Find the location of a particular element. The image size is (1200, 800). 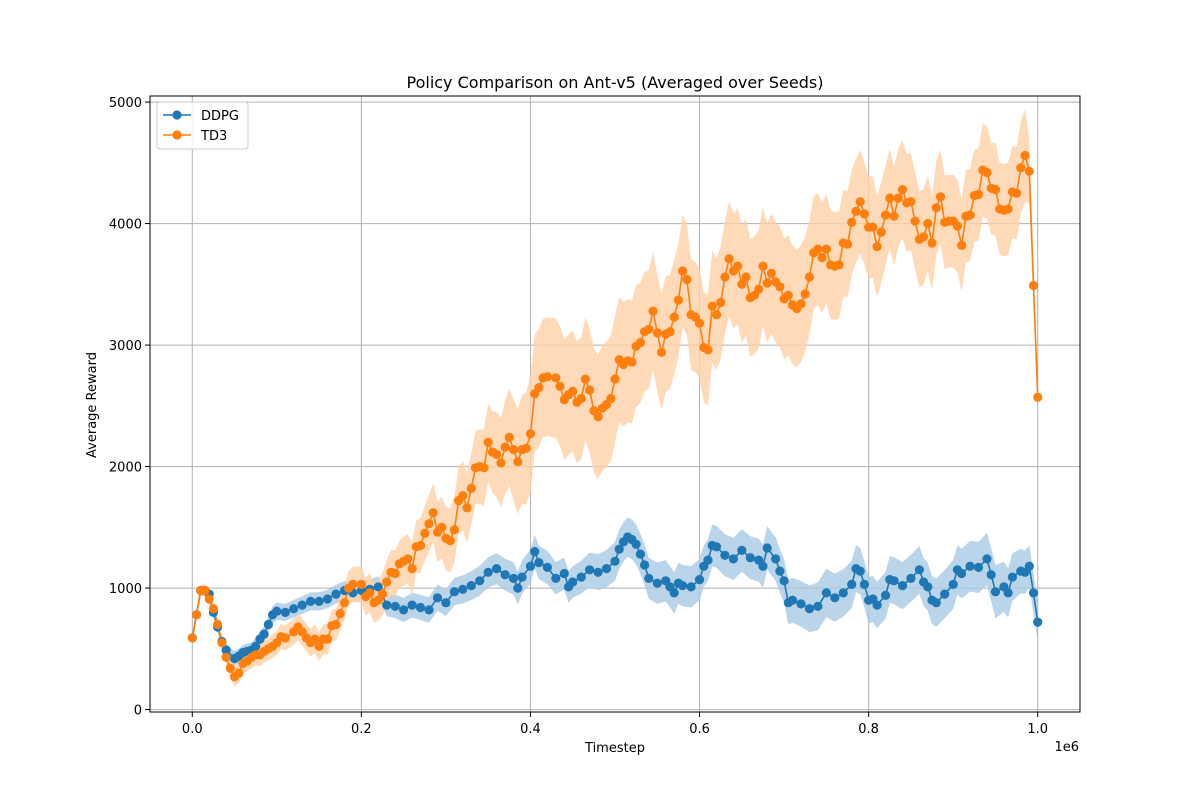

x-tick-label: 0.2 is located at coordinates (361, 729).